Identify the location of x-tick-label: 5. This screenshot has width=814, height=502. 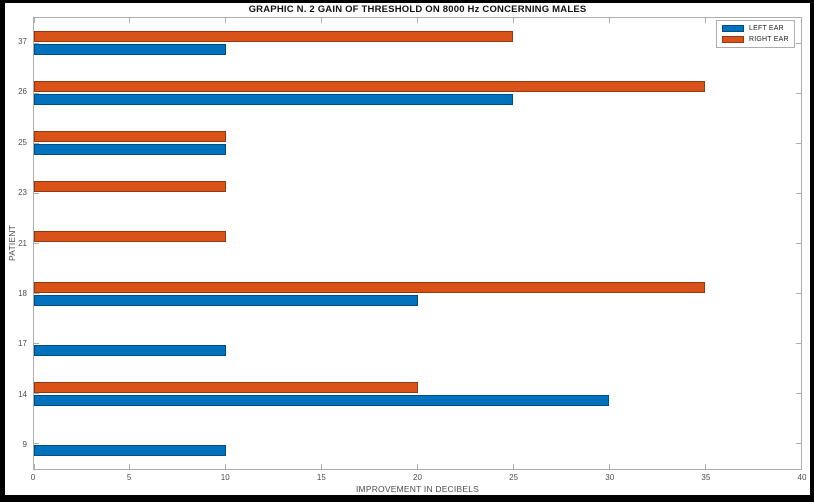
(129, 477).